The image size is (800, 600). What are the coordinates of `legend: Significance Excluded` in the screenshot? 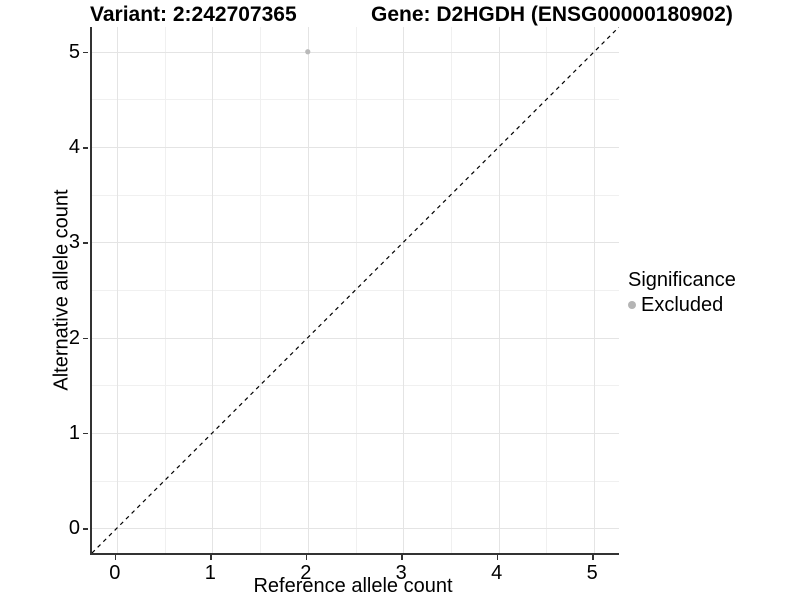 It's located at (682, 292).